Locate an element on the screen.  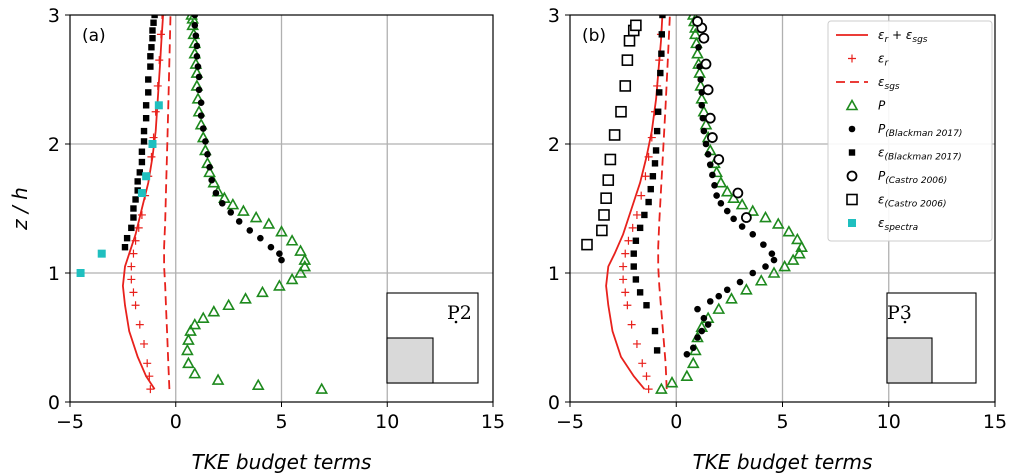
legend-box is located at coordinates (910, 131).